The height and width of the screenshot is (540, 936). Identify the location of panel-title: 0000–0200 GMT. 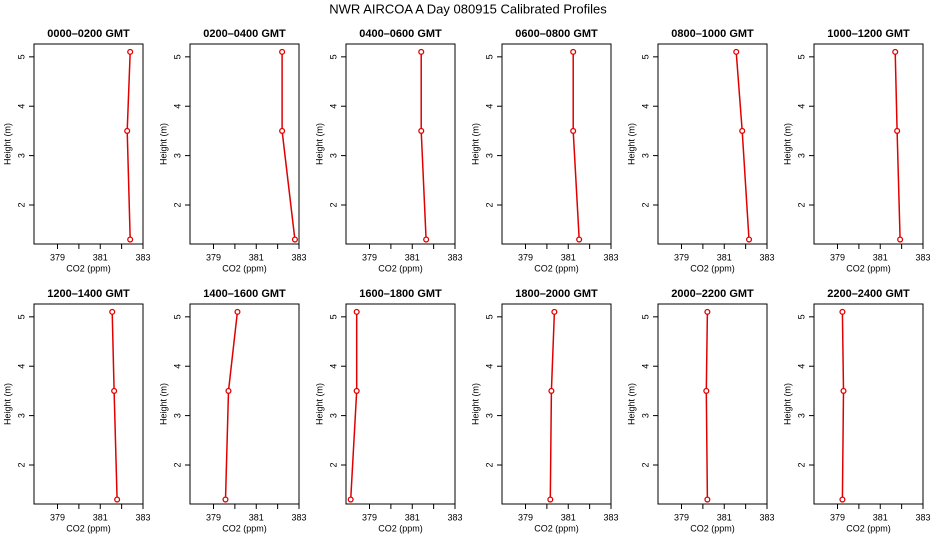
(88, 34).